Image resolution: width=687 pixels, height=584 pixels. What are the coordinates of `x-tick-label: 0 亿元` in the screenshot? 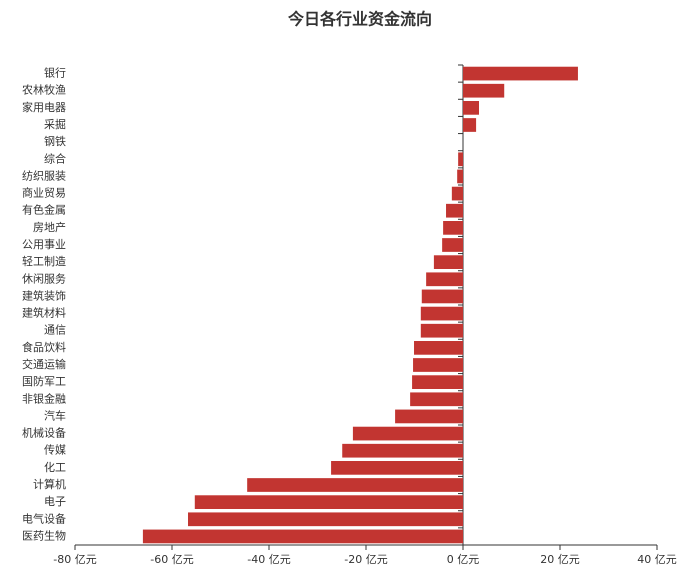 It's located at (463, 559).